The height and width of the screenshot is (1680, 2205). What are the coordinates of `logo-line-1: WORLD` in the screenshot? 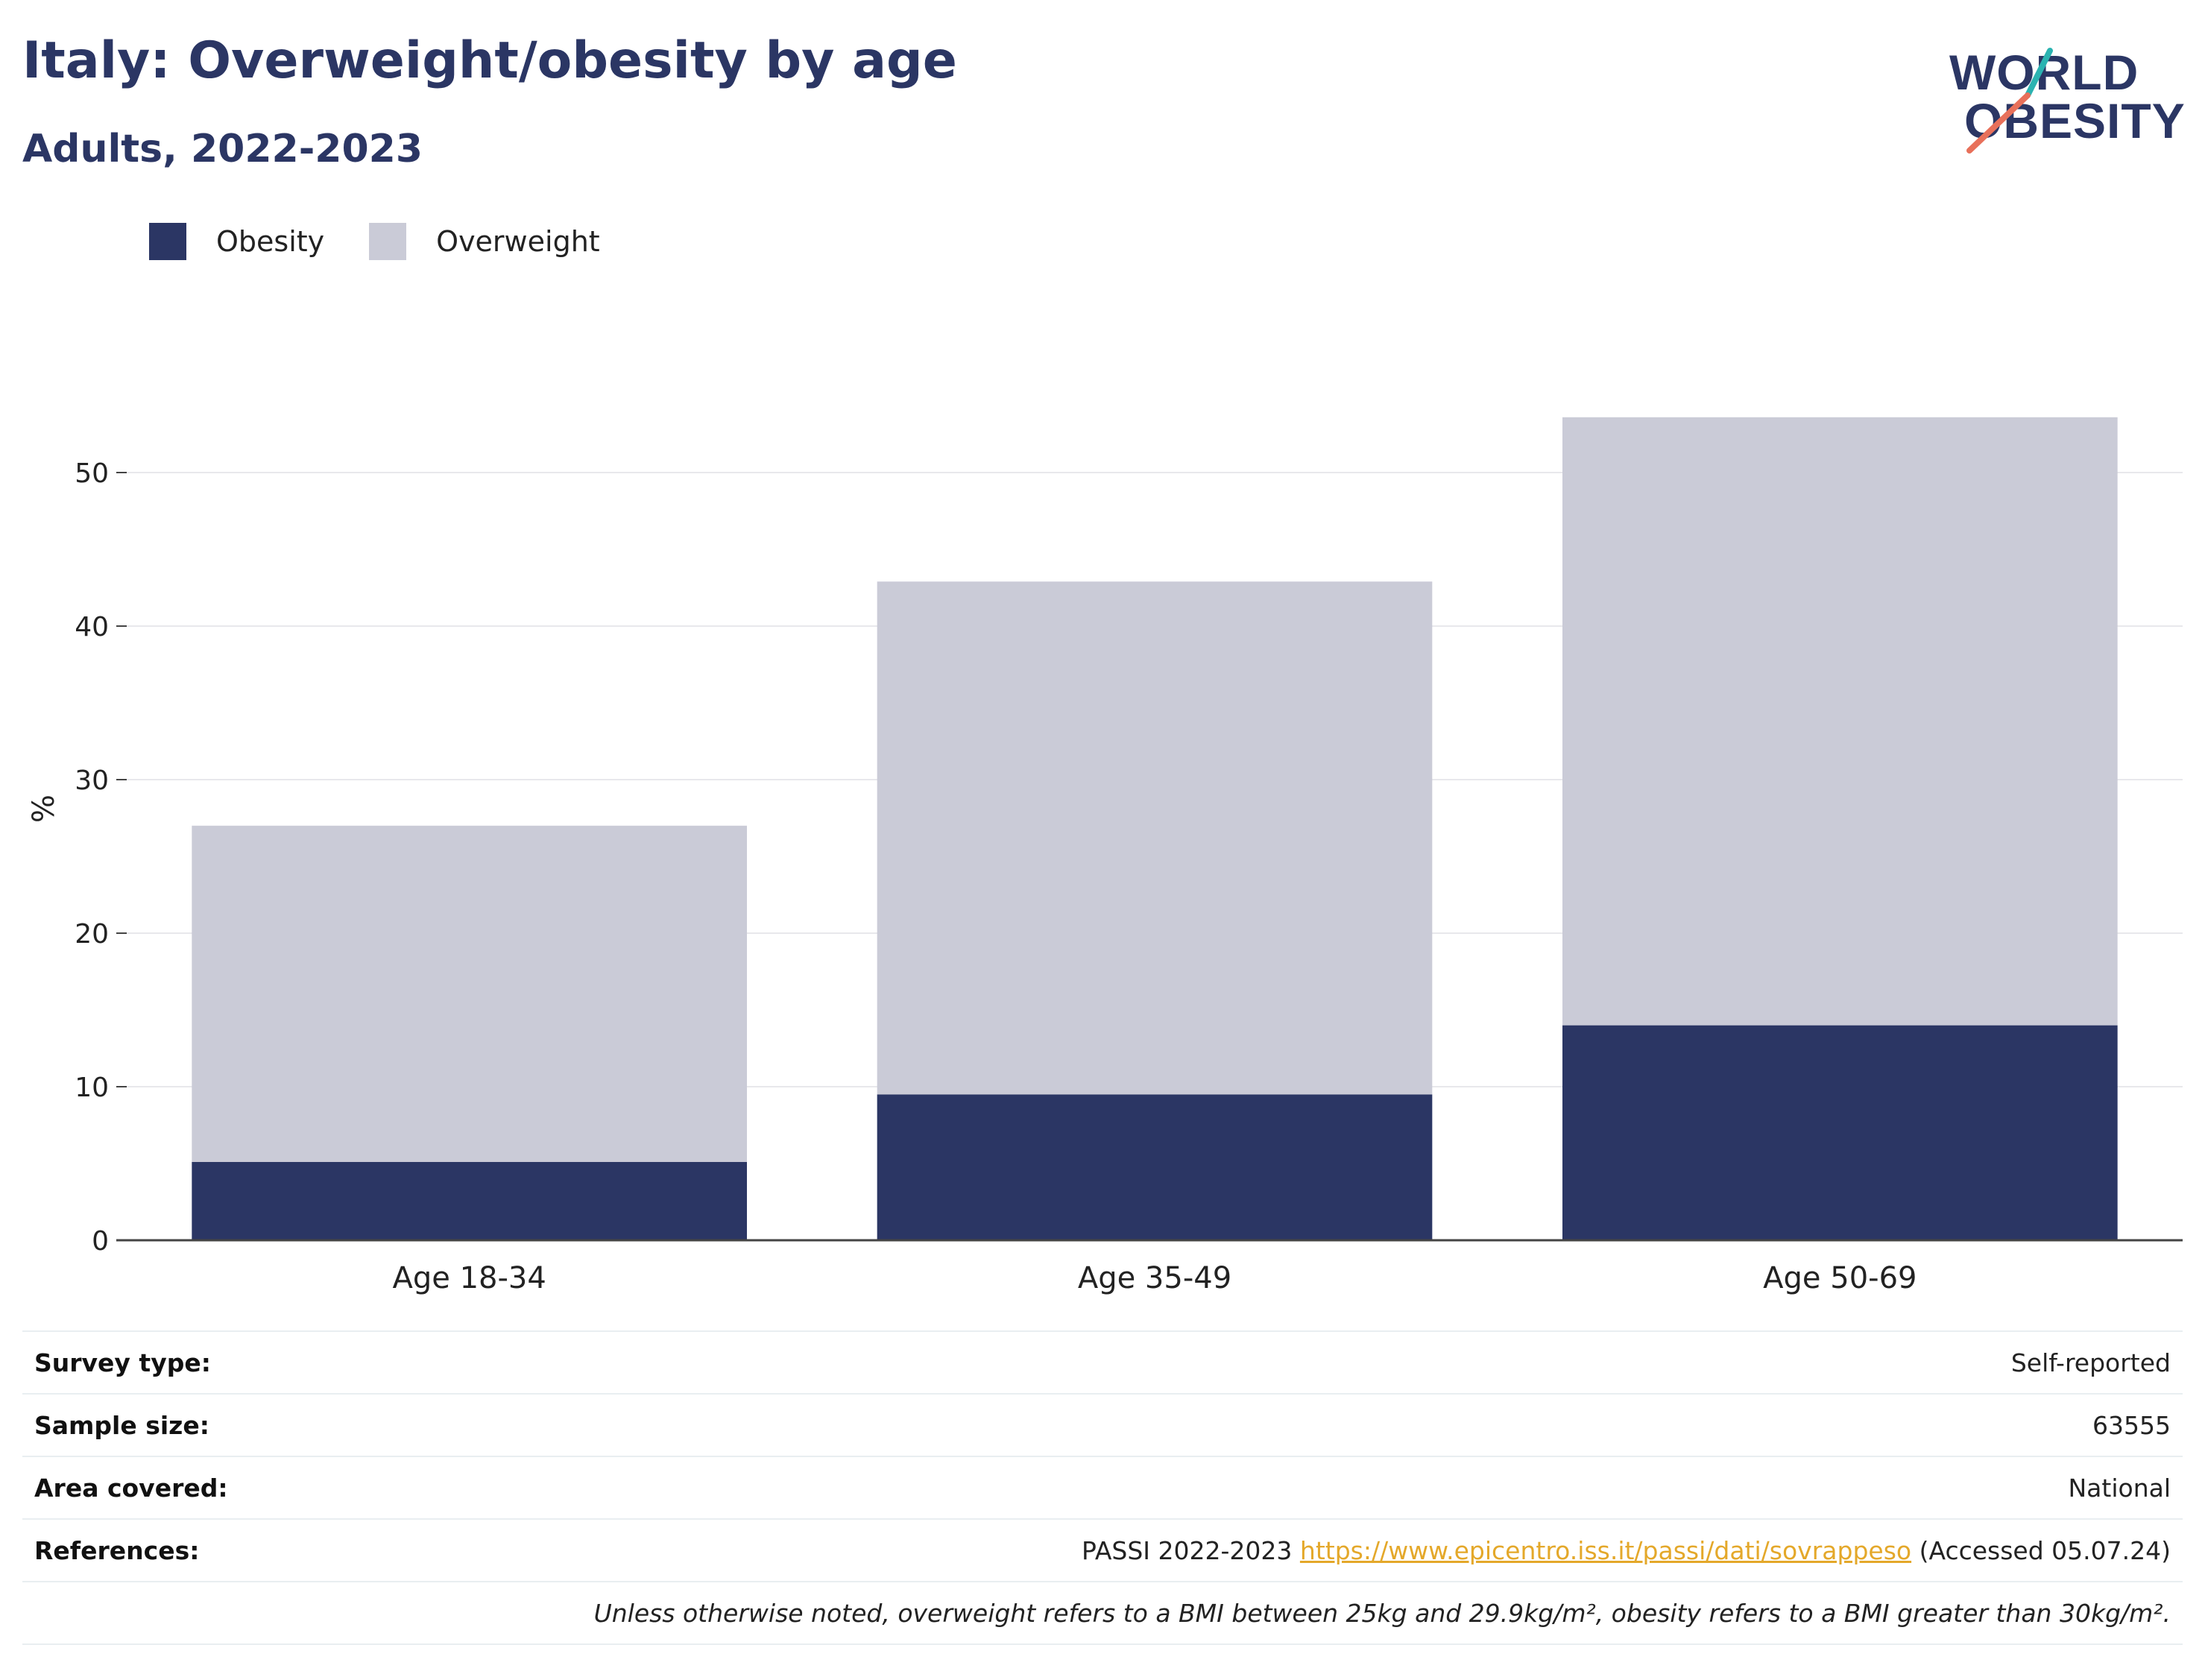 It's located at (2044, 72).